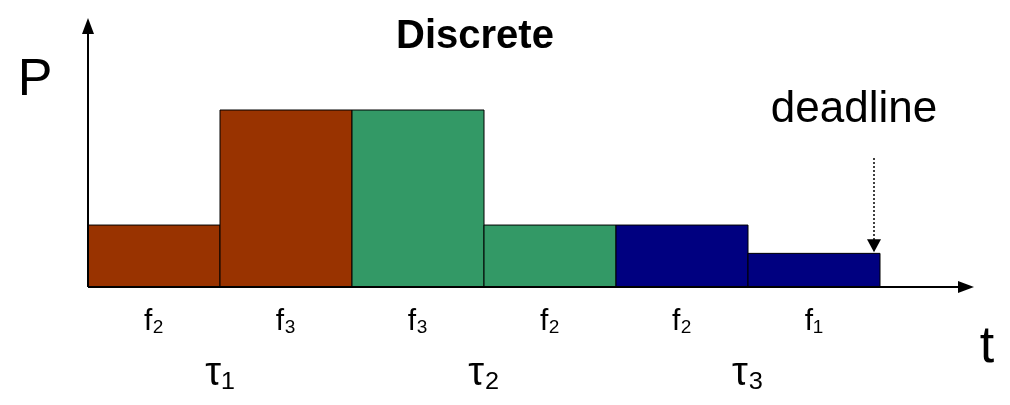 The height and width of the screenshot is (405, 1010). I want to click on x-tick-label: f₁, so click(814, 320).